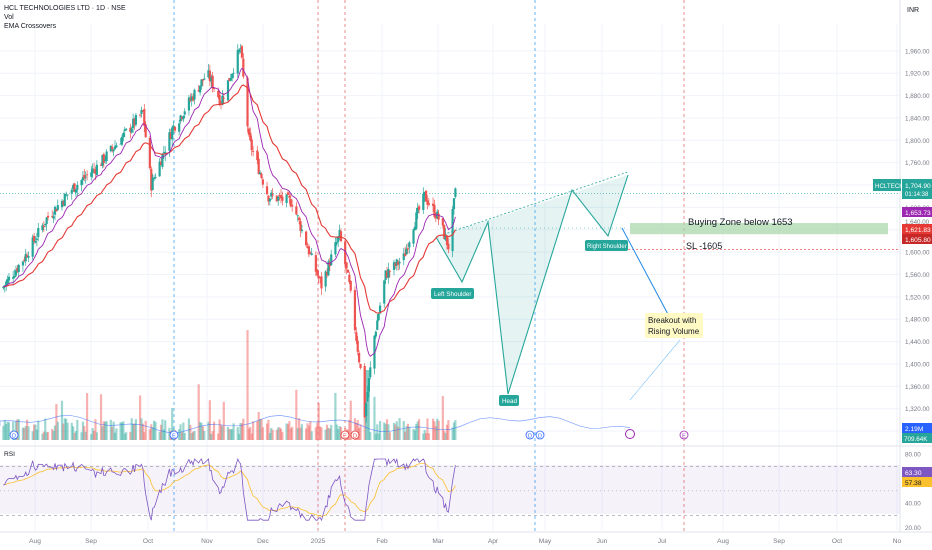 The image size is (932, 550). Describe the element at coordinates (655, 370) in the screenshot. I see `breakout-pointer` at that location.